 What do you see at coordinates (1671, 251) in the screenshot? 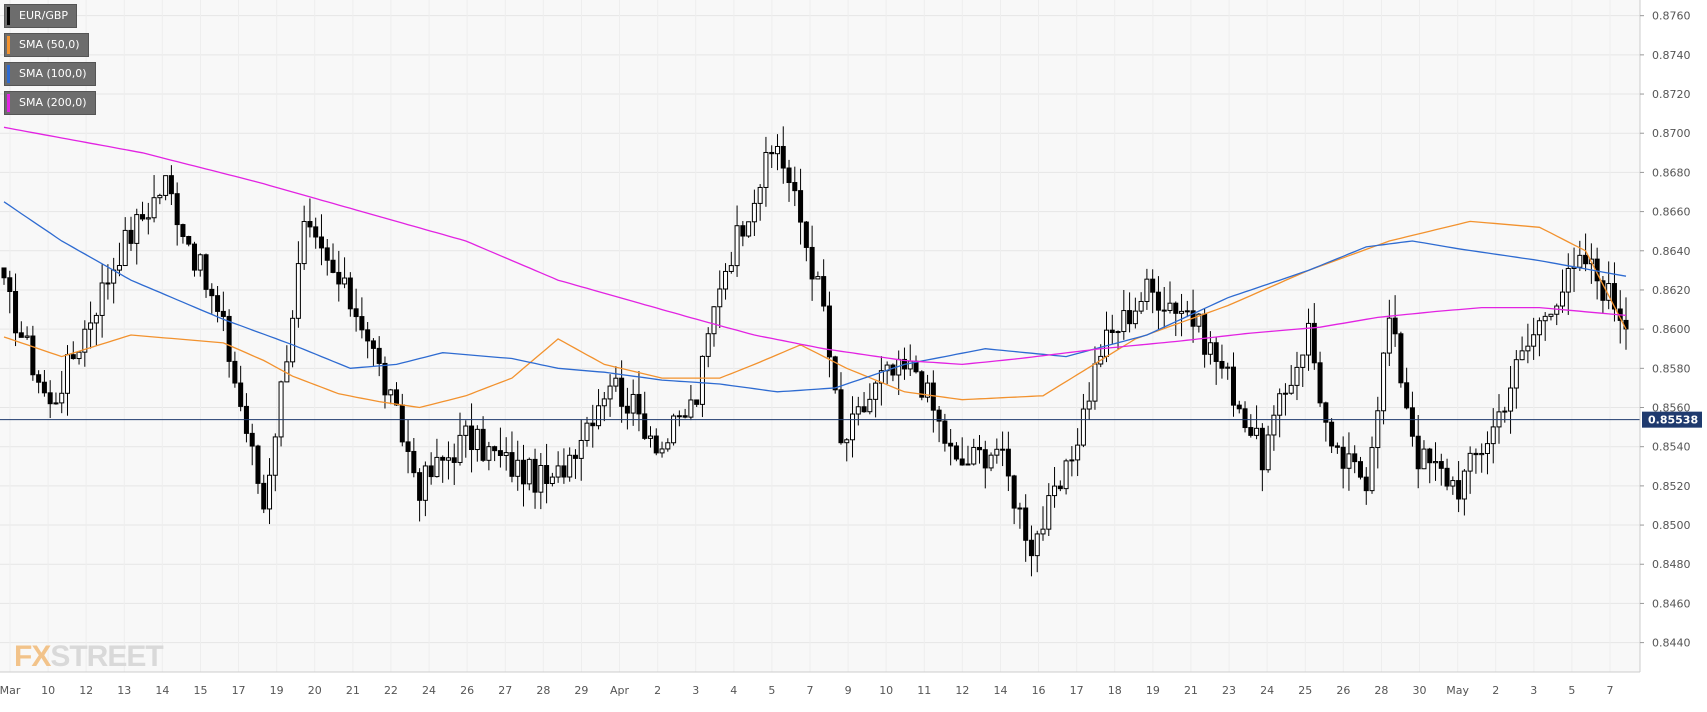
I see `y-tick-label: 0.8640` at bounding box center [1671, 251].